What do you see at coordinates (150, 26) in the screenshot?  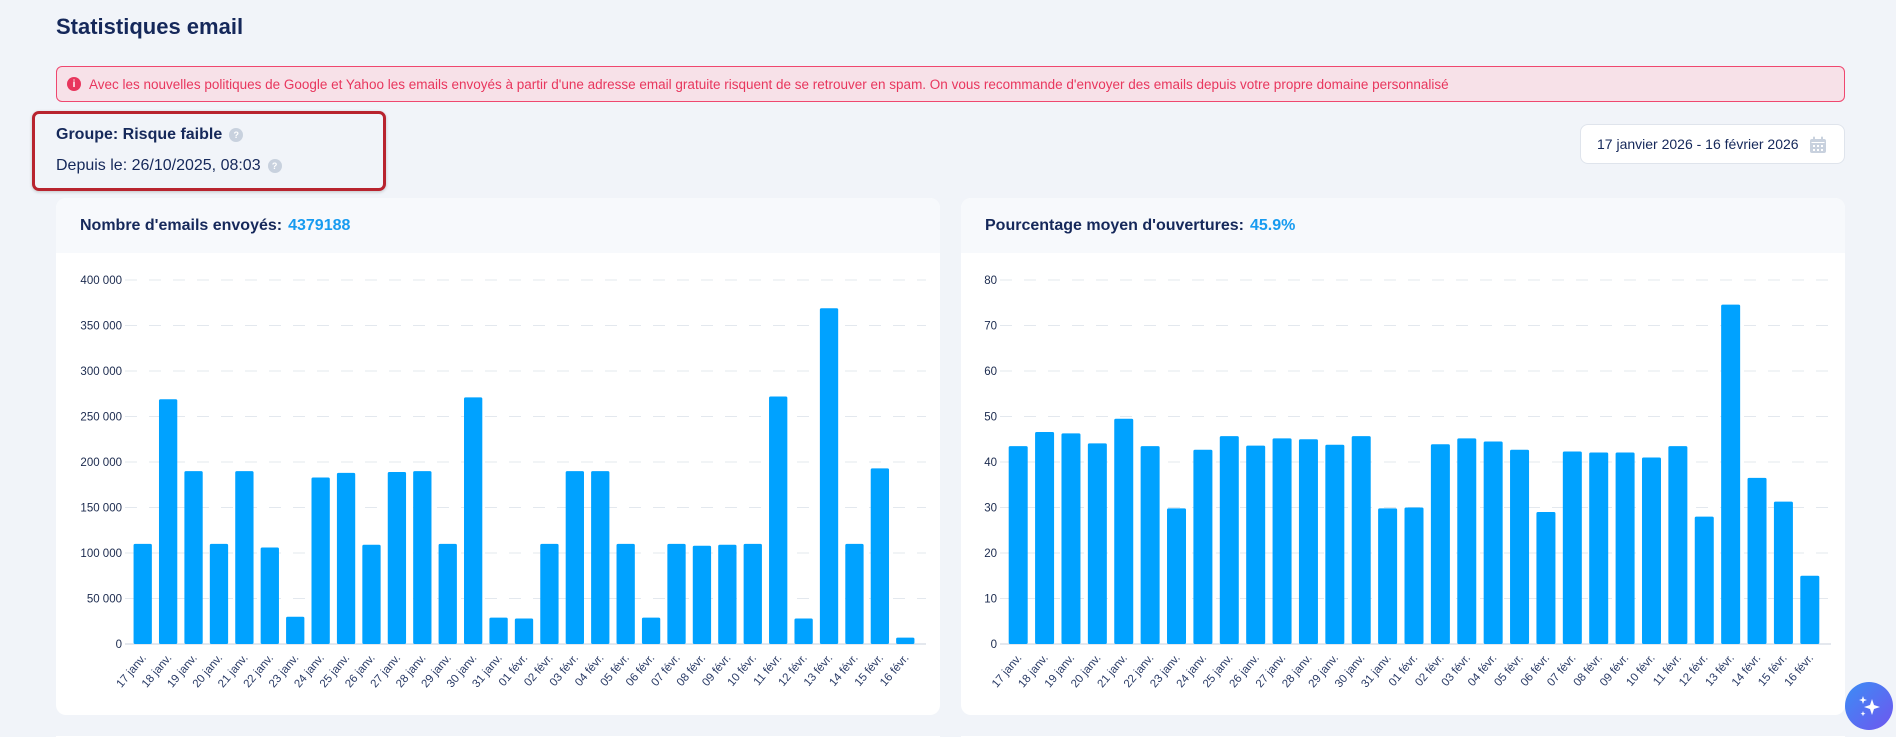 I see `page-title: Statistiques email` at bounding box center [150, 26].